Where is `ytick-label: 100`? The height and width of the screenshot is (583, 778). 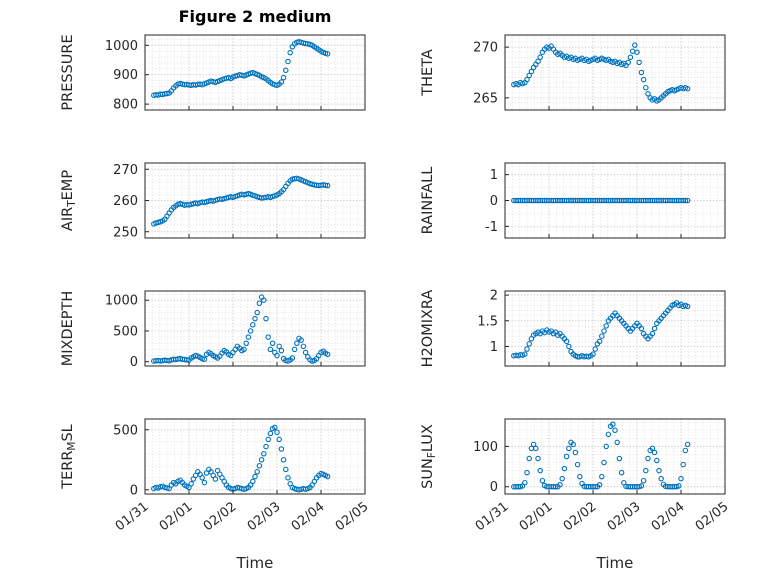 ytick-label: 100 is located at coordinates (485, 447).